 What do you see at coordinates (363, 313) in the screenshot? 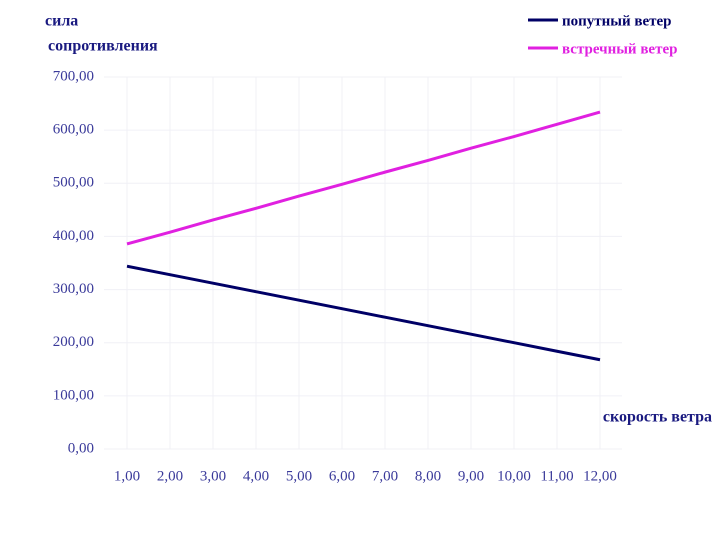
I see `series-line` at bounding box center [363, 313].